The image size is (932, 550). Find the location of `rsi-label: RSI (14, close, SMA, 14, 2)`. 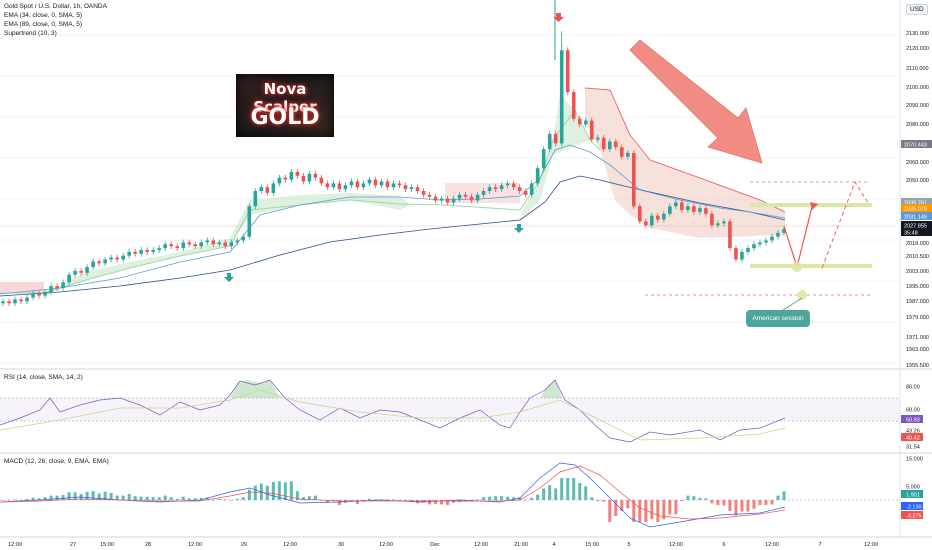

rsi-label: RSI (14, close, SMA, 14, 2) is located at coordinates (43, 377).